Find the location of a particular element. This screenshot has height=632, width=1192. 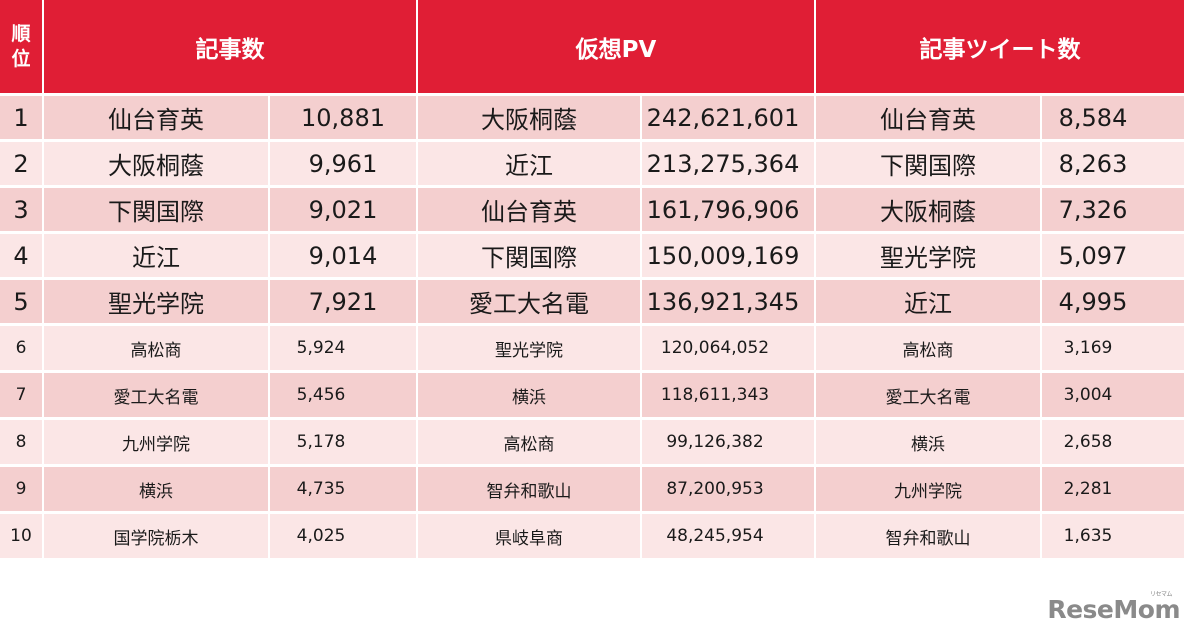

table-row: 5 聖光学院 7,921 愛工大名電 136,921,345 近江 4,995 is located at coordinates (593, 303).